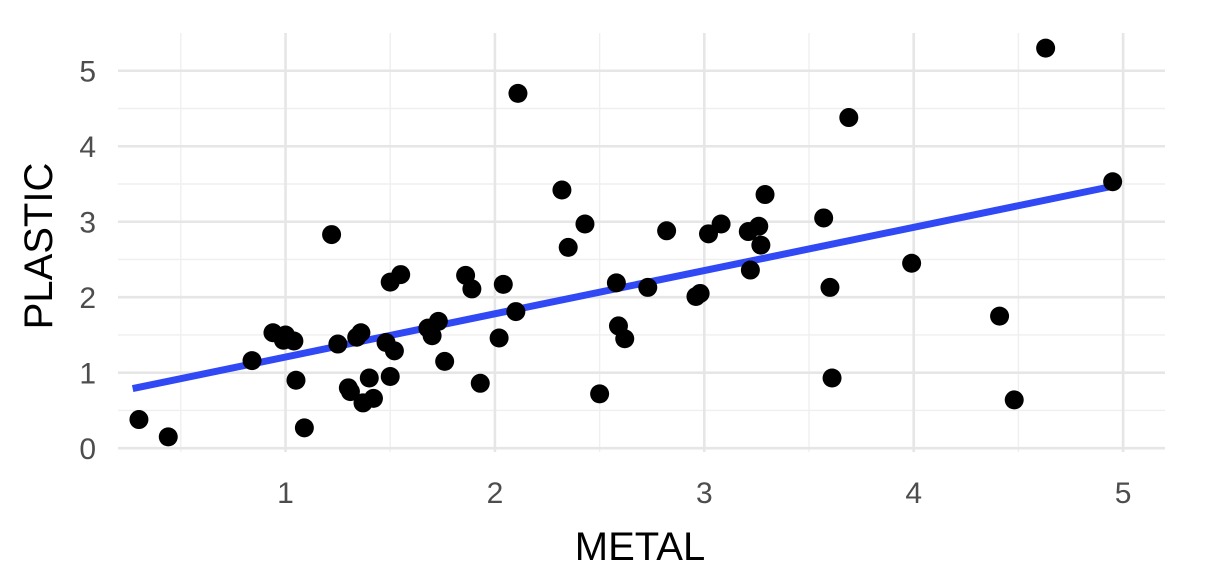 The width and height of the screenshot is (1220, 578). I want to click on y-tick-label: 0, so click(87, 449).